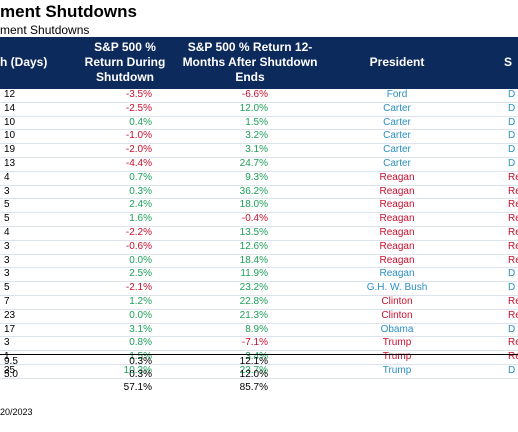  I want to click on return-during-cell: 1.5%, so click(140, 357).